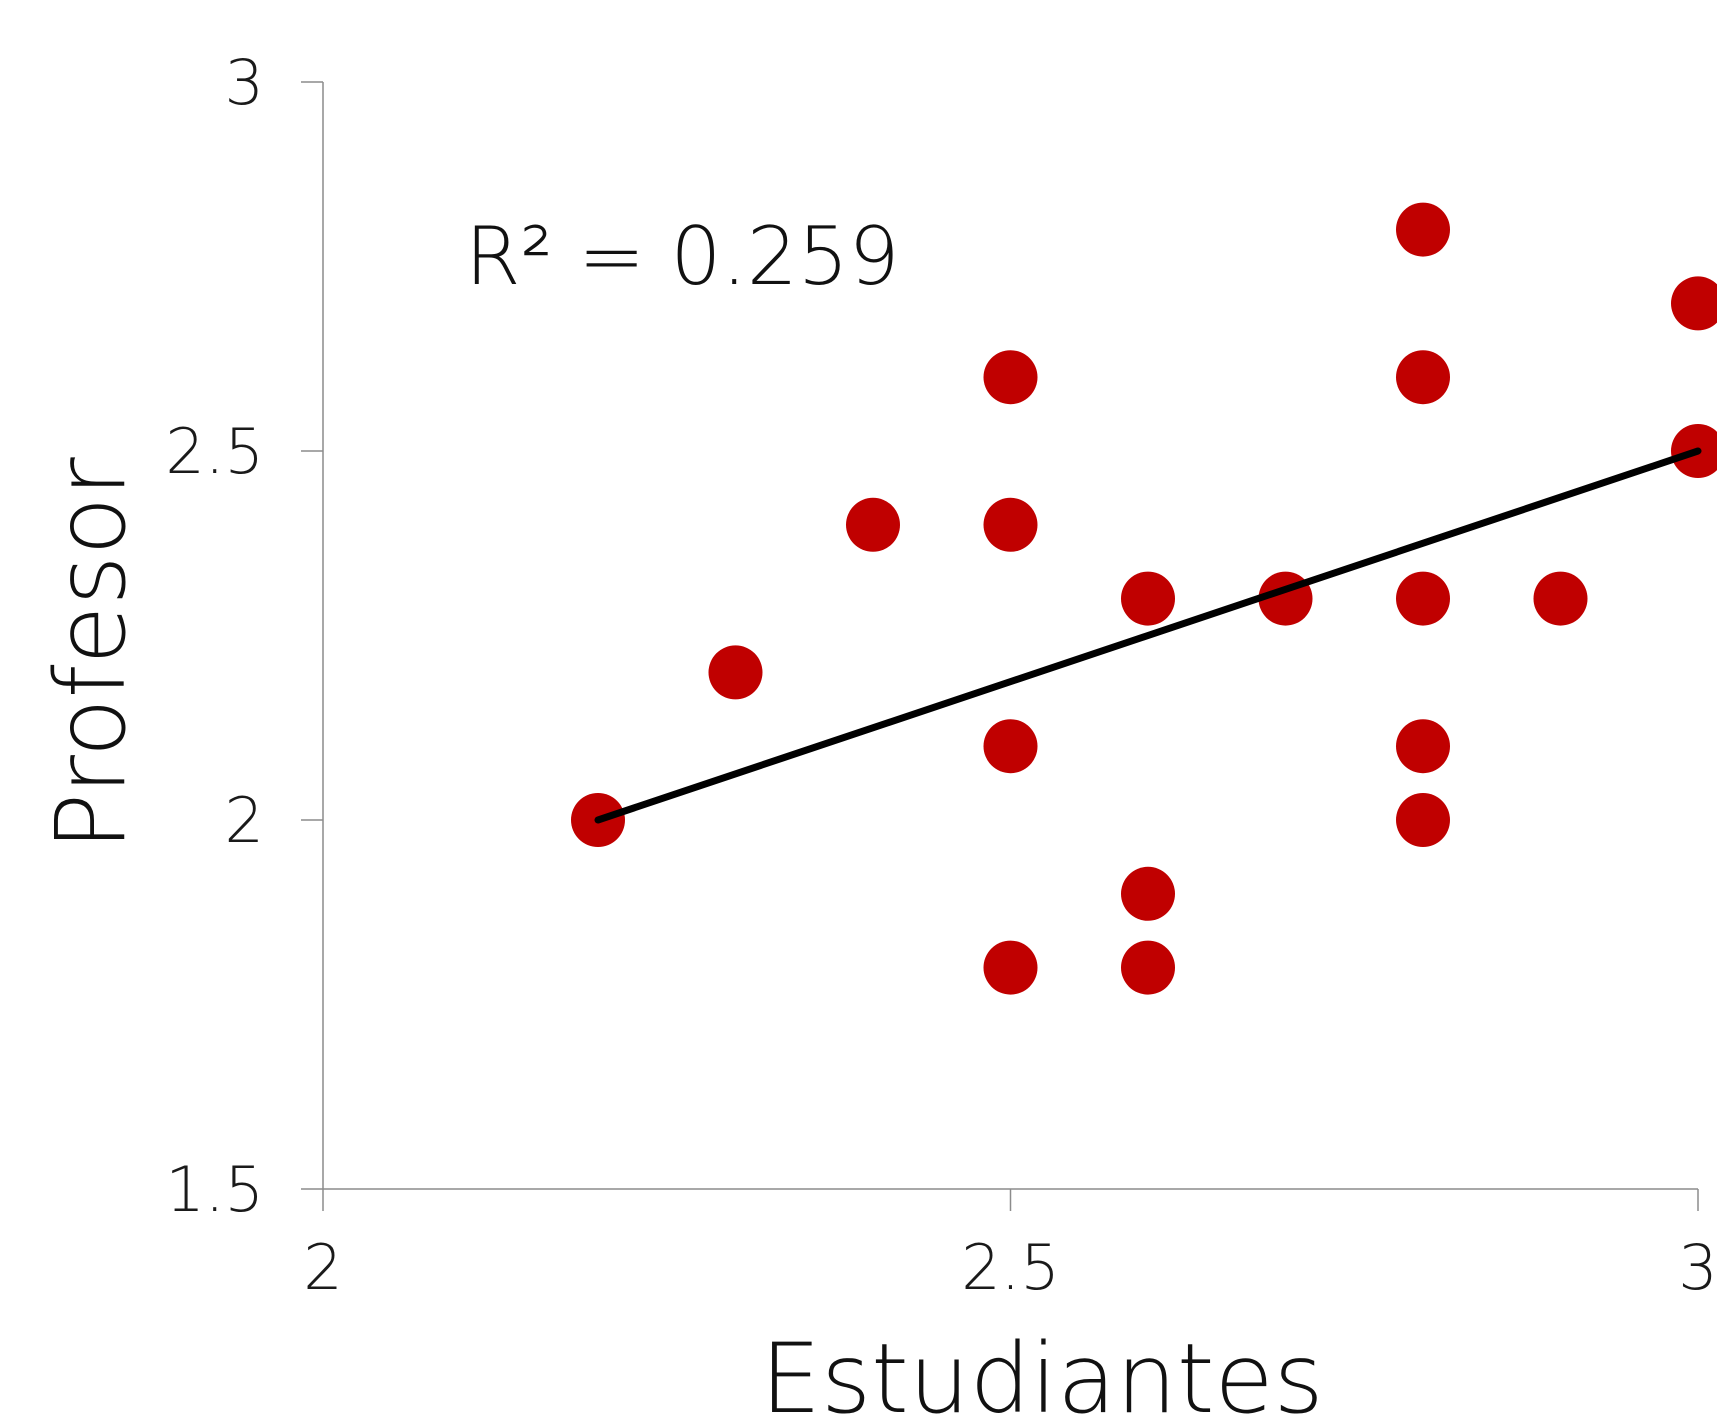  Describe the element at coordinates (1041, 1371) in the screenshot. I see `x-axis-title: Estudiantes` at that location.